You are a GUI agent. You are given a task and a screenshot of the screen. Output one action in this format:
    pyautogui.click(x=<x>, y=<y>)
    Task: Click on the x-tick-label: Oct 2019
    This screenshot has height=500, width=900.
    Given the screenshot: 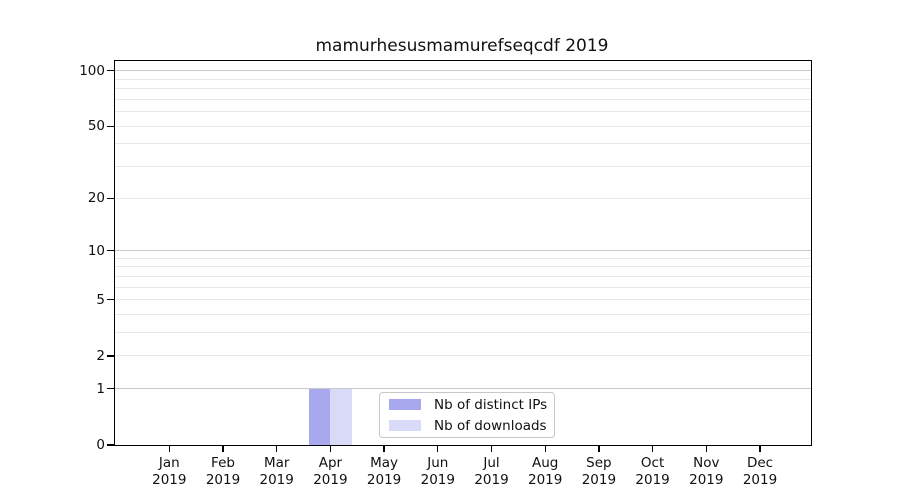 What is the action you would take?
    pyautogui.click(x=653, y=472)
    